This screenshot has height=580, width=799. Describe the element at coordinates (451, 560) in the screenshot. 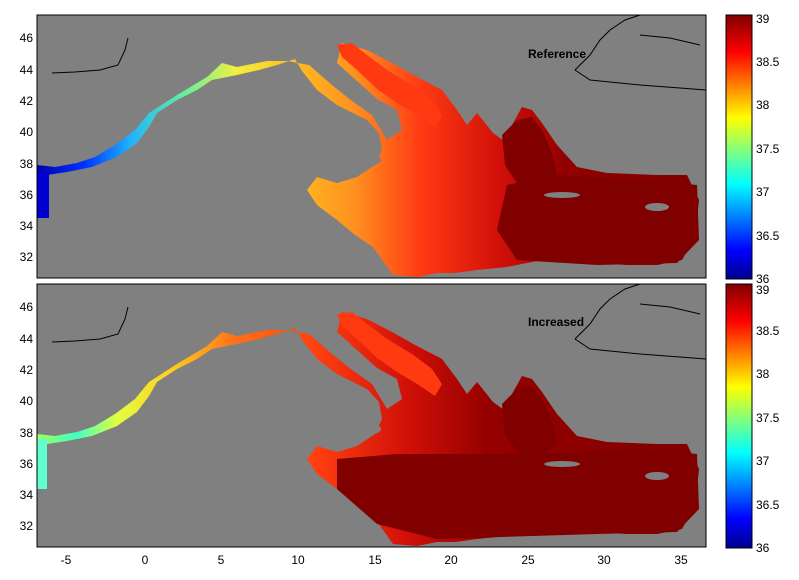

I see `x-tick-label: 20` at that location.